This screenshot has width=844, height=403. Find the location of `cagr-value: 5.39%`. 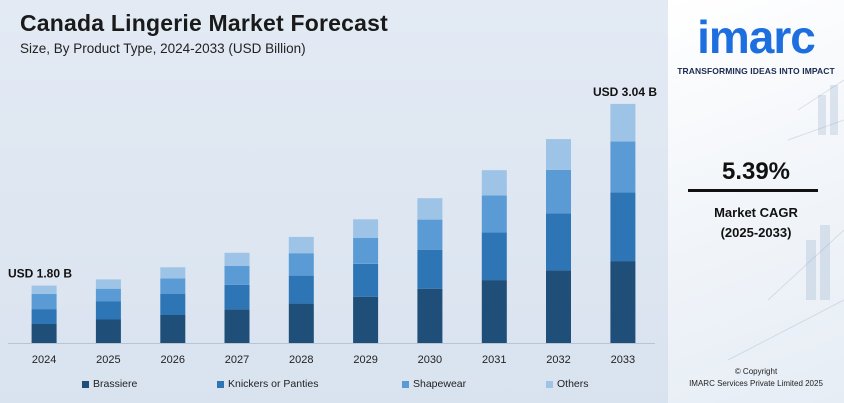

cagr-value: 5.39% is located at coordinates (756, 171).